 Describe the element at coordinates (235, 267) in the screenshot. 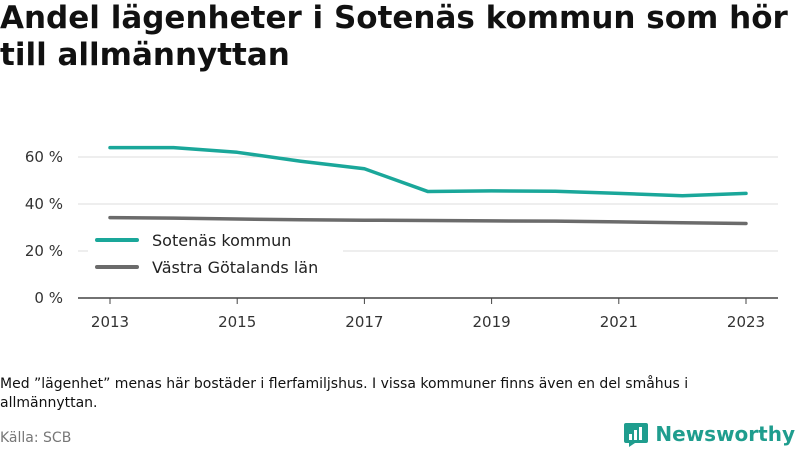

I see `legend-label: Västra Götalands län` at that location.